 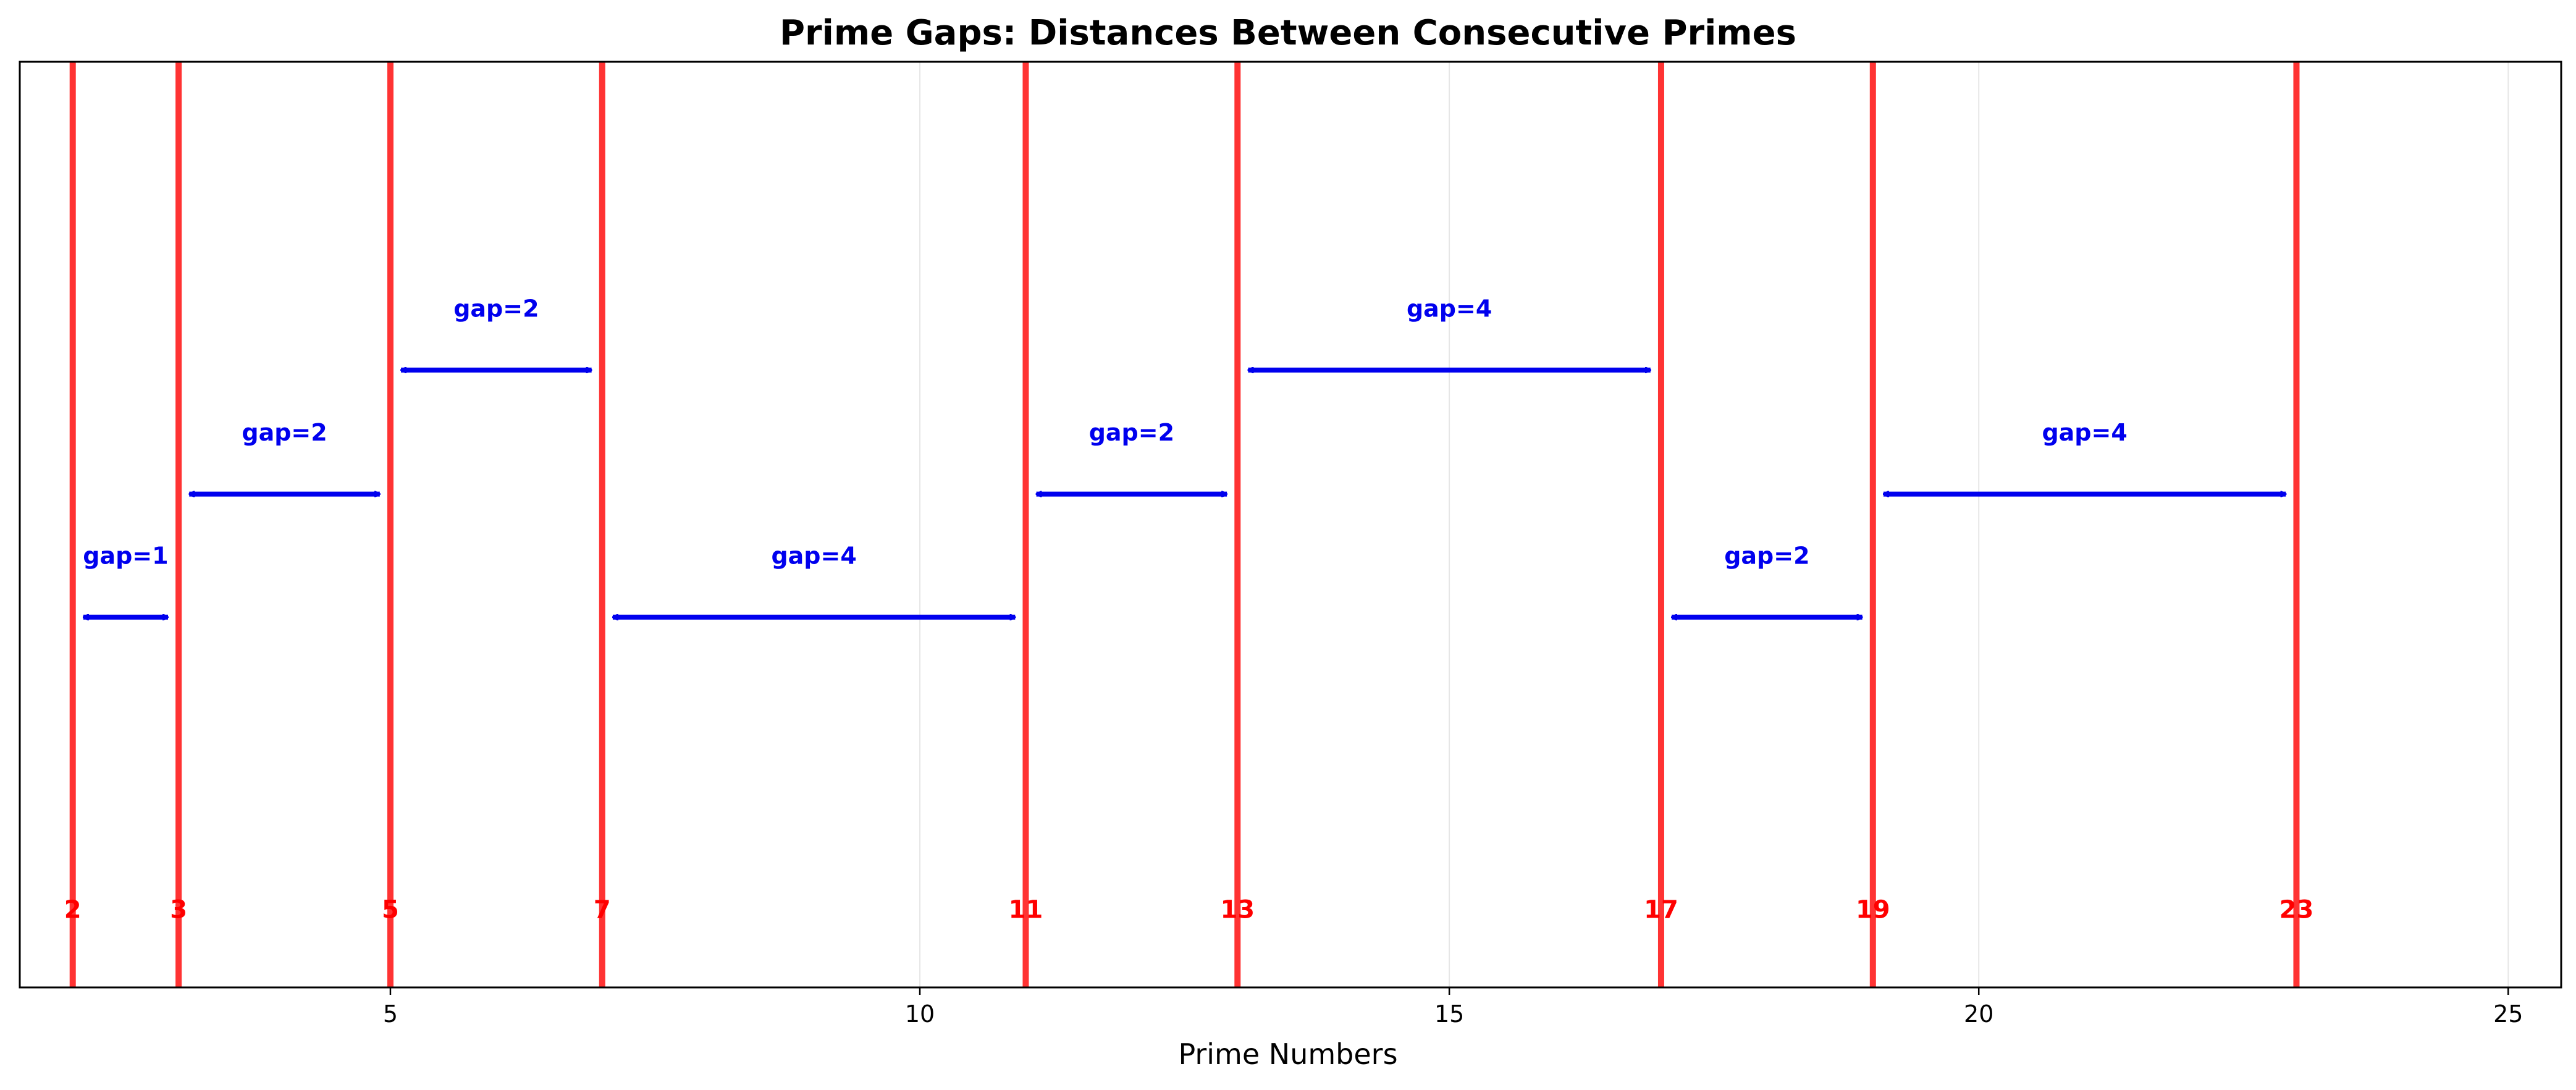 What do you see at coordinates (1978, 1014) in the screenshot?
I see `x-tick-label-20: 20` at bounding box center [1978, 1014].